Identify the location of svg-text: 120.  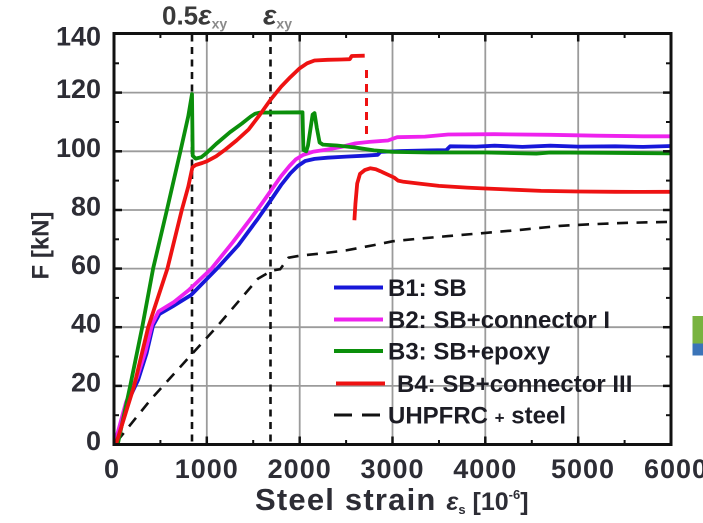
(78, 89).